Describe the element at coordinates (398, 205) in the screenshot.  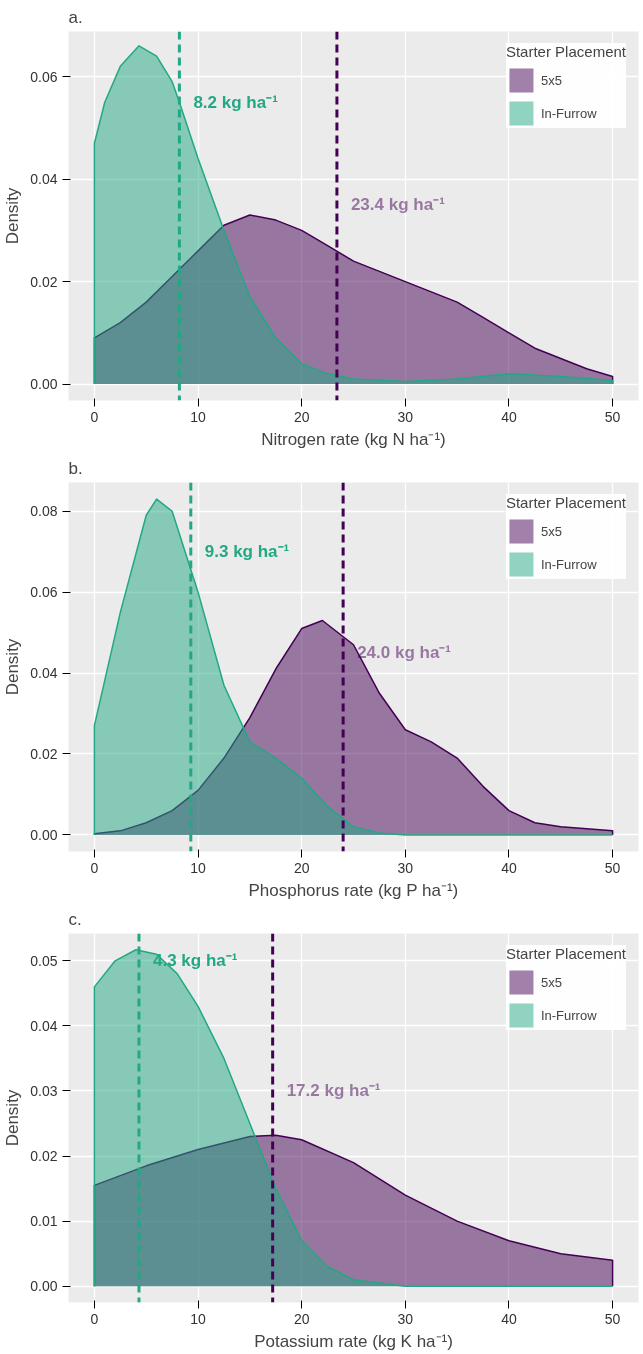
I see `annotation: 23.4 kg ha⁻¹` at that location.